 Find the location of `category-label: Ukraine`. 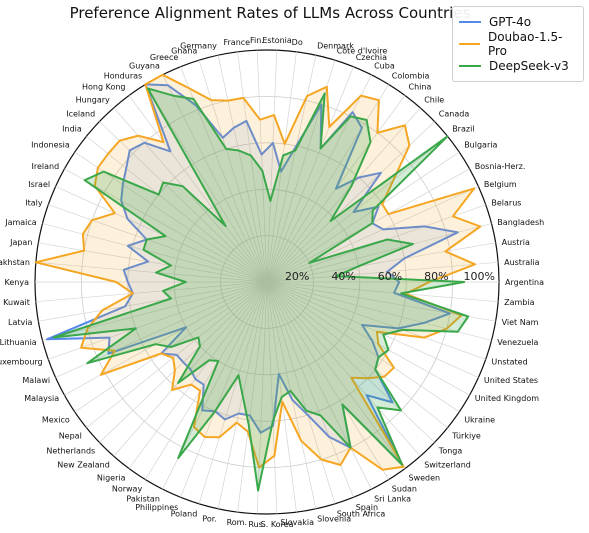

category-label: Ukraine is located at coordinates (479, 419).